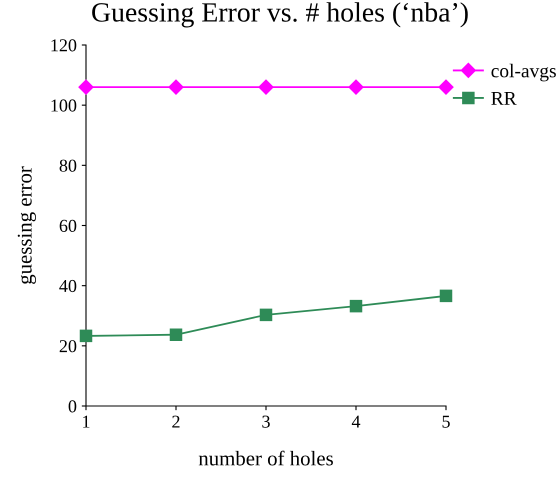 The height and width of the screenshot is (478, 560). What do you see at coordinates (72, 406) in the screenshot?
I see `y-tick-label: 0` at bounding box center [72, 406].